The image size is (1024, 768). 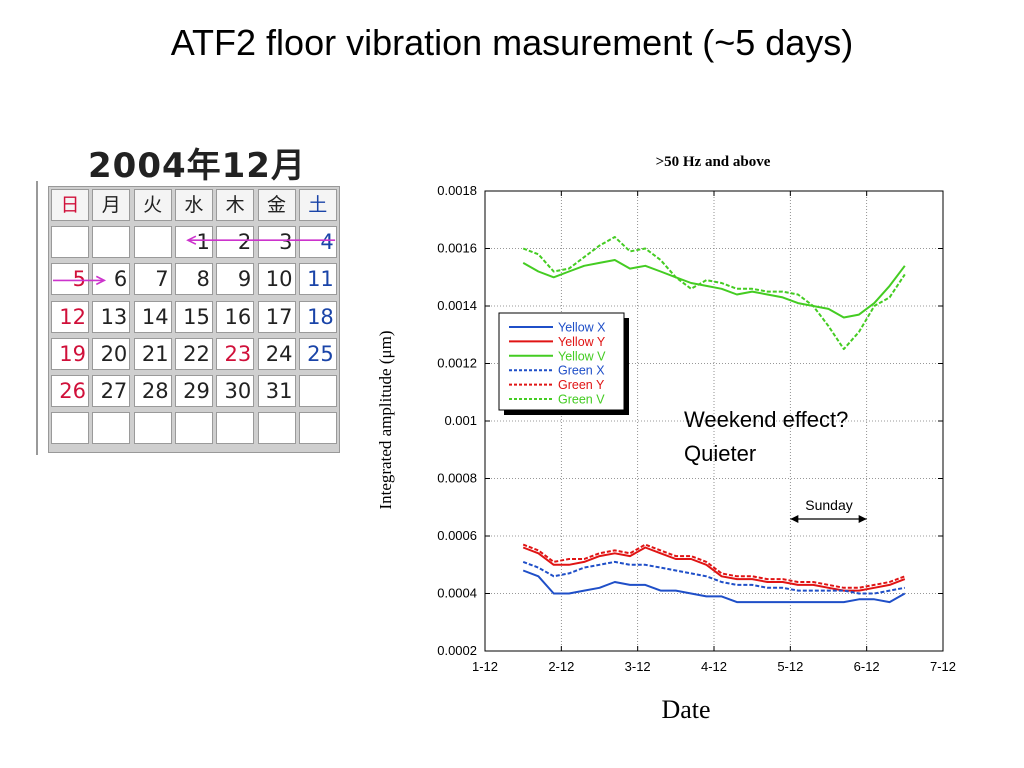 What do you see at coordinates (70, 279) in the screenshot?
I see `calendar-day: 5` at bounding box center [70, 279].